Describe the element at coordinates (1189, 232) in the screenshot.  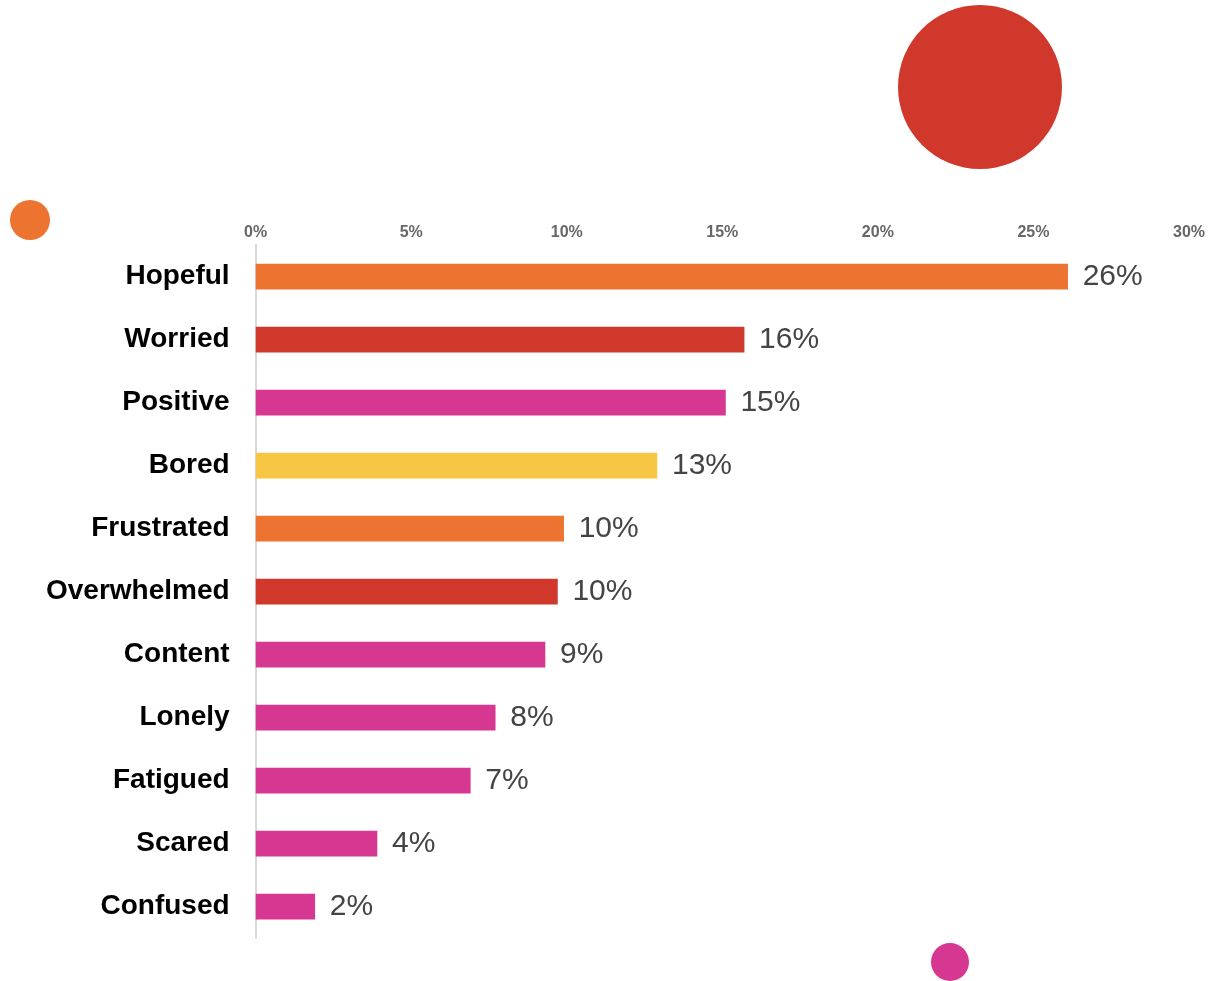
I see `x-tick-label: 30%` at that location.